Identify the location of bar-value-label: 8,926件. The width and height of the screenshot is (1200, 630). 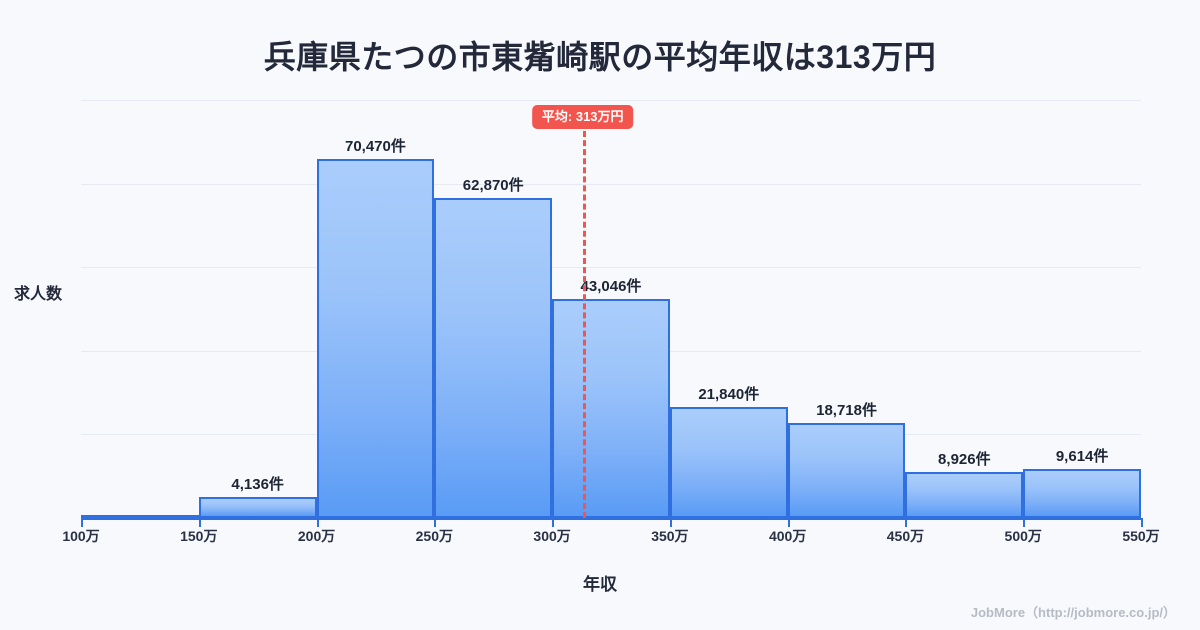
(964, 460).